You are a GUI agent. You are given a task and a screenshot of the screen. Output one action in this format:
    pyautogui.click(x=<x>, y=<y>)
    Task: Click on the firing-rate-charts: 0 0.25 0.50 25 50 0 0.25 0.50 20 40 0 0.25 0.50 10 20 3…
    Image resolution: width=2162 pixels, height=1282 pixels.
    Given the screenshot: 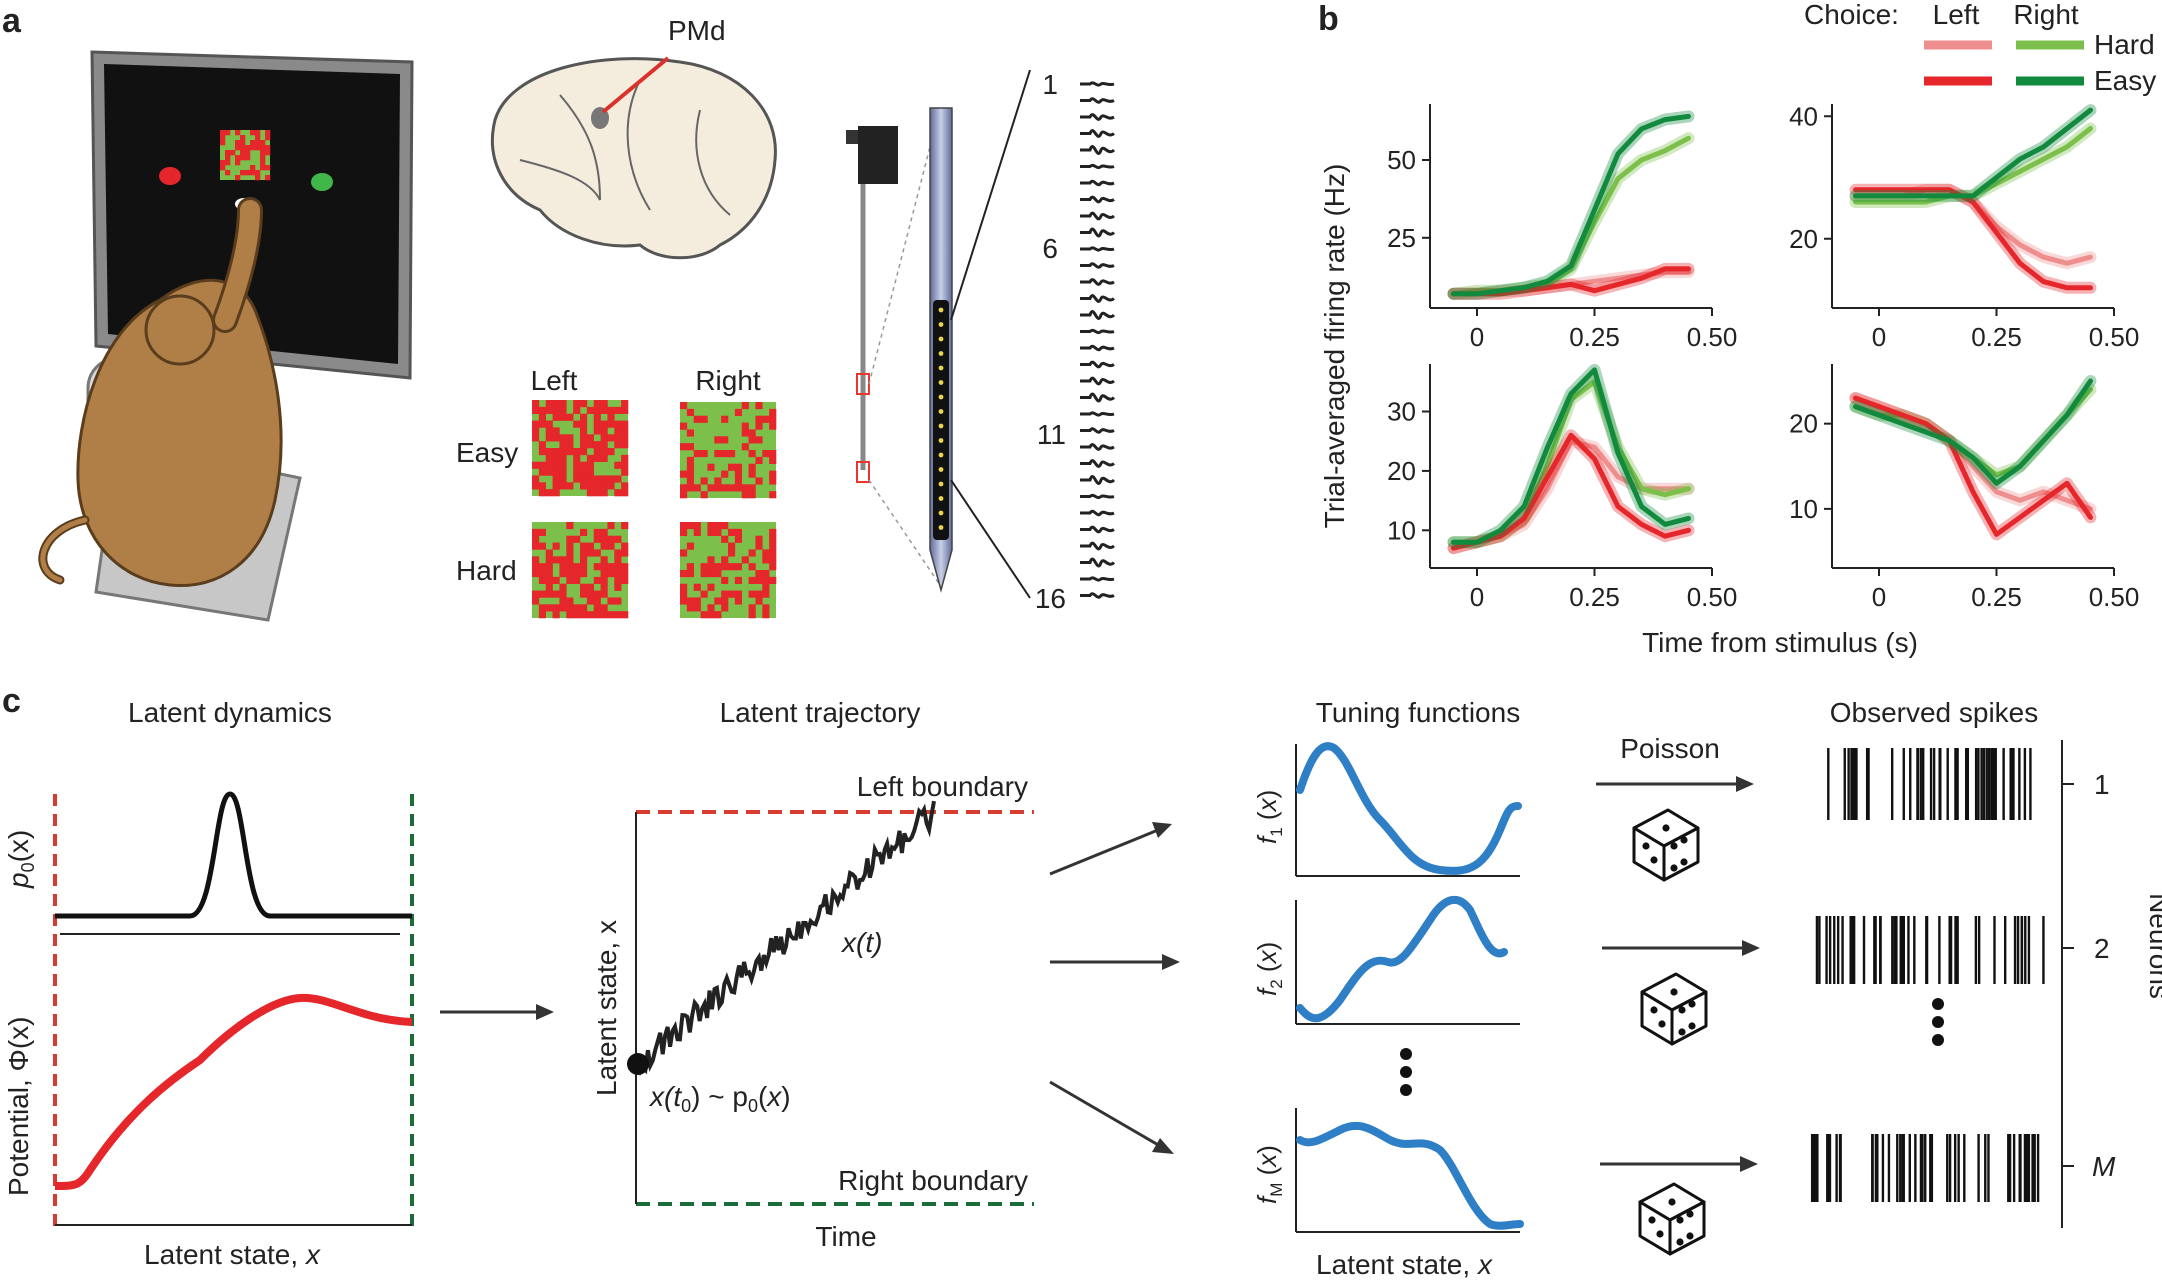 What is the action you would take?
    pyautogui.click(x=1763, y=356)
    